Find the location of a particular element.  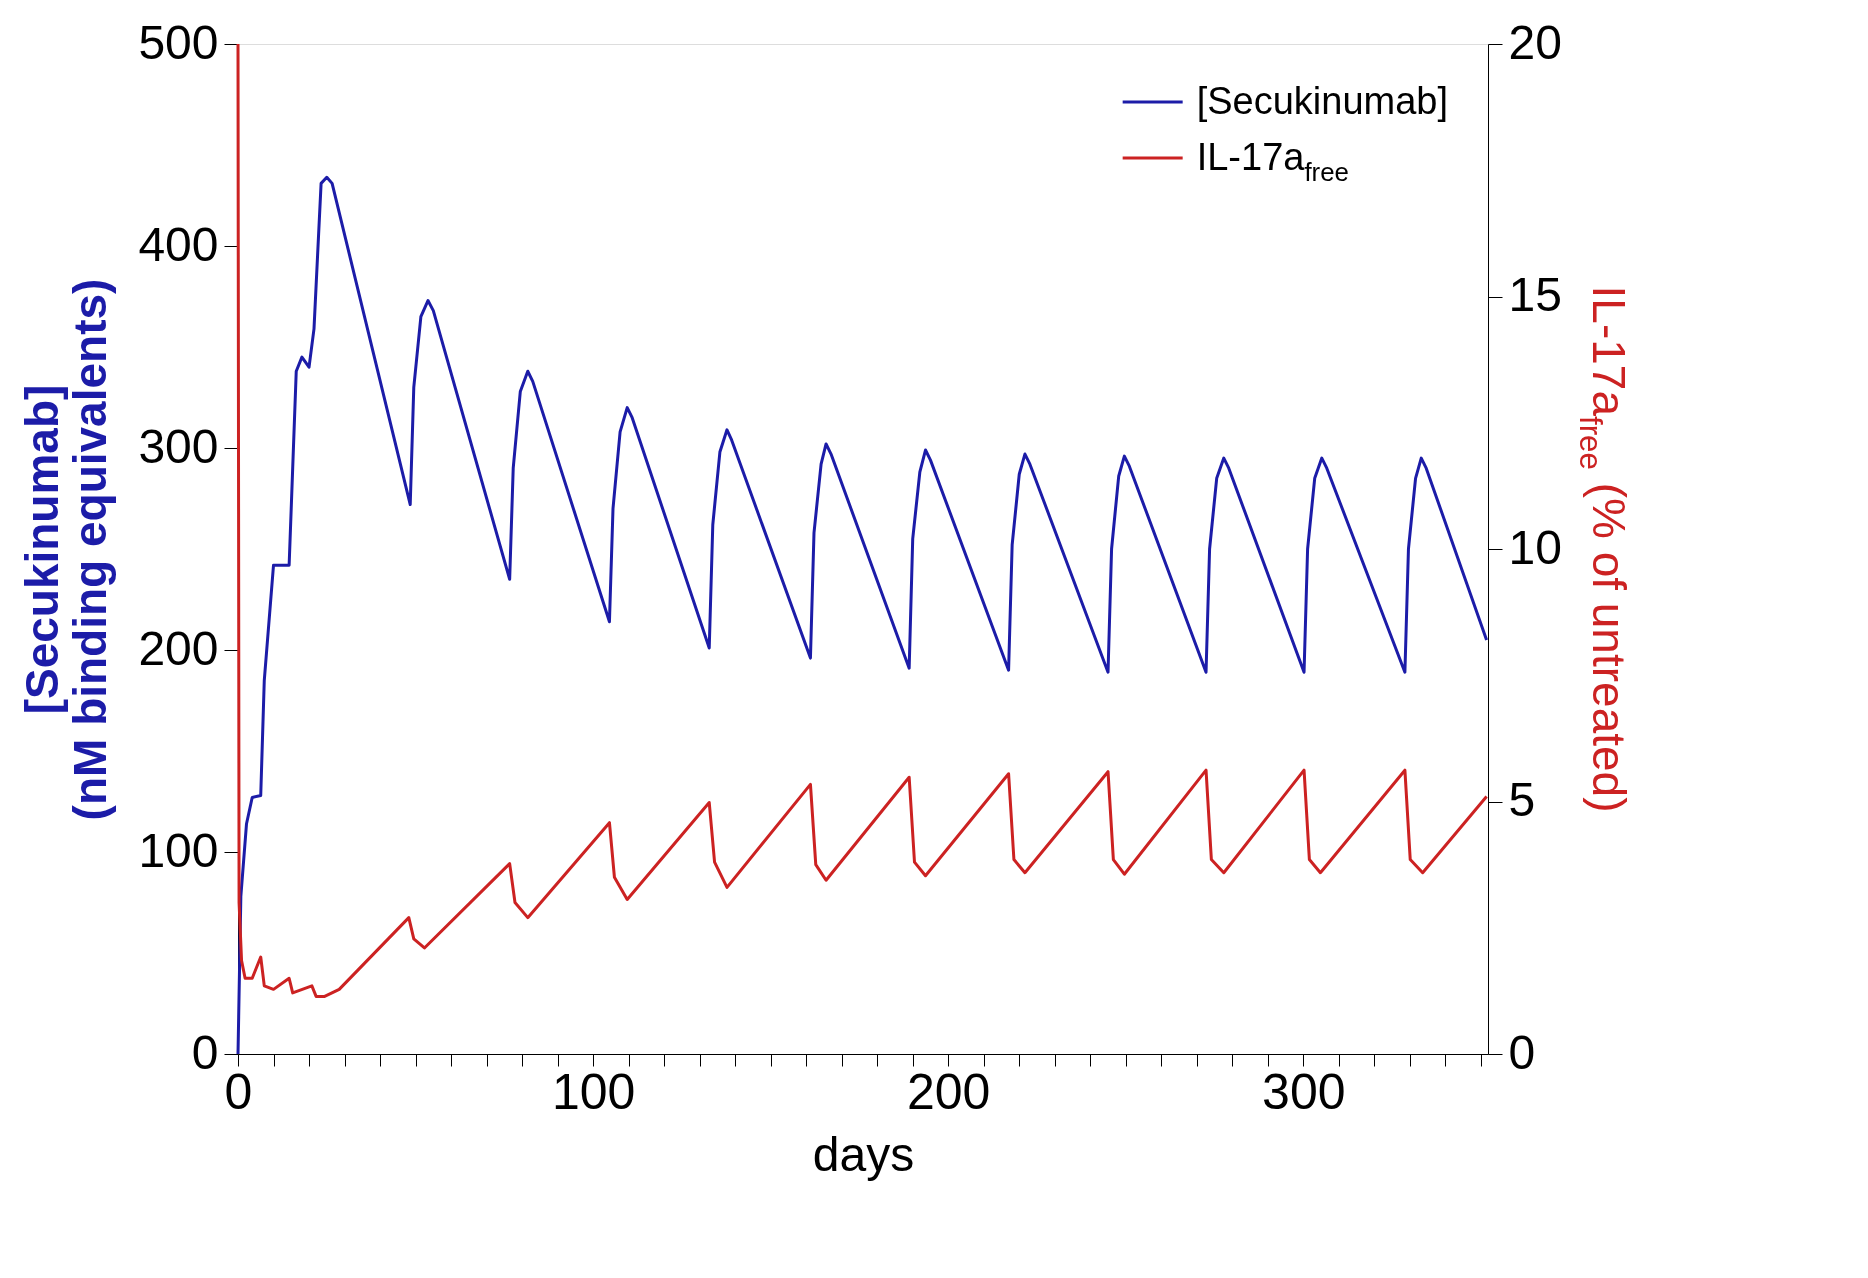

text: [Secukinumab] is located at coordinates (42, 549).